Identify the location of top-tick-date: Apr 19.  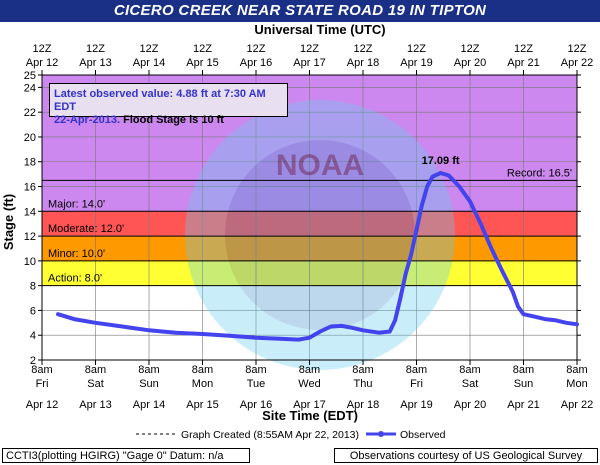
(416, 63).